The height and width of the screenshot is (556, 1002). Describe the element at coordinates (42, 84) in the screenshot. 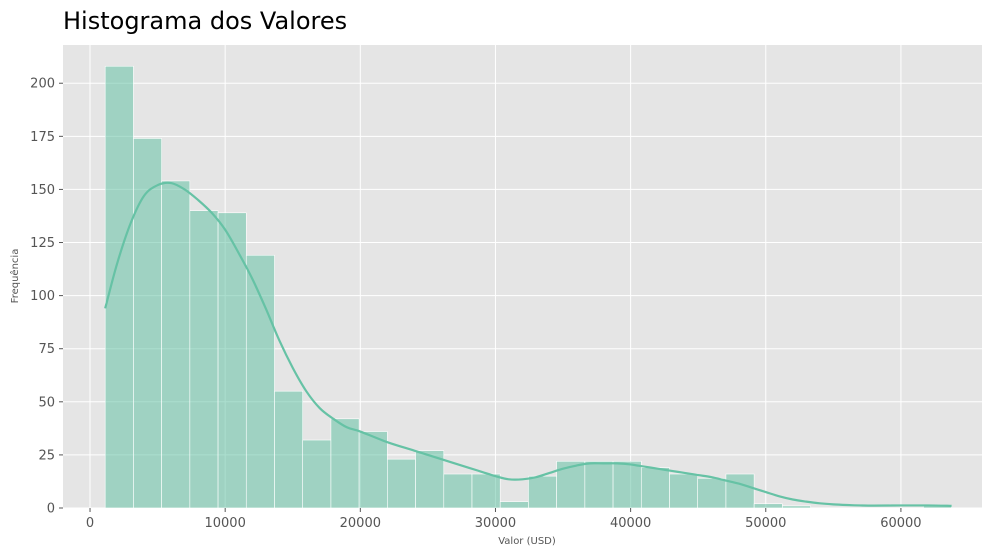

I see `y-tick-label: 200` at that location.